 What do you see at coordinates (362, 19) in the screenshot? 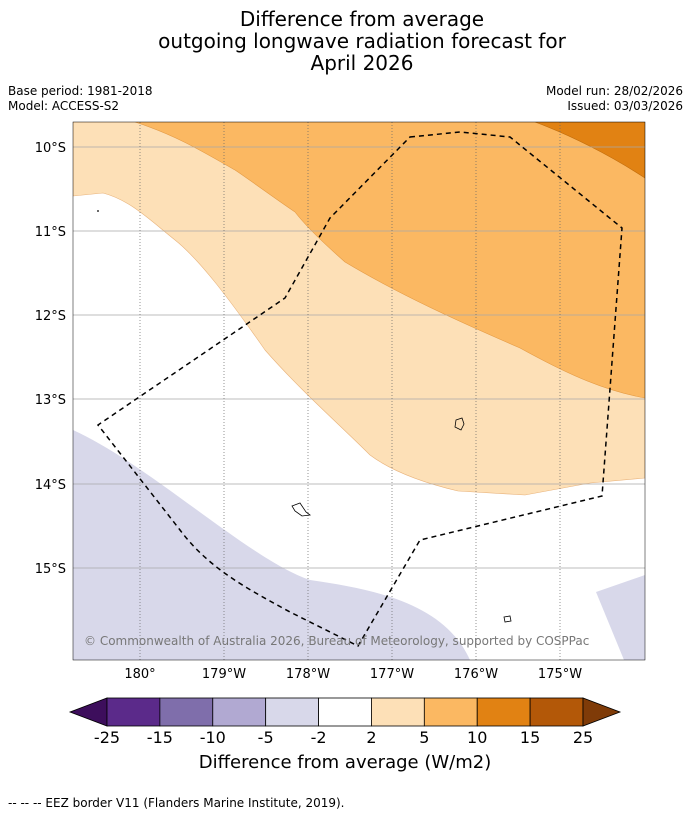
I see `title-line-1: Difference from average` at bounding box center [362, 19].